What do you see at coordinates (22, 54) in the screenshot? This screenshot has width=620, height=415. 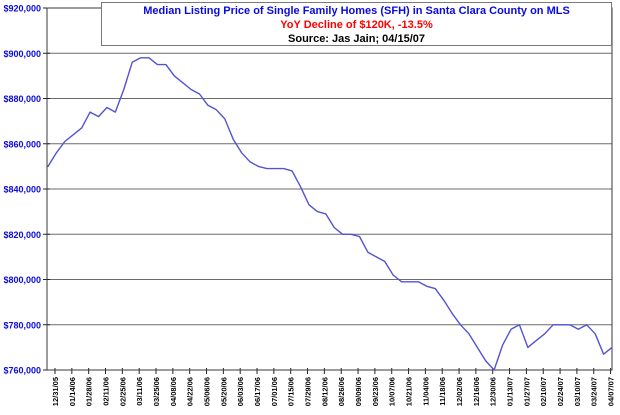 I see `y-axis-label: $900,000` at bounding box center [22, 54].